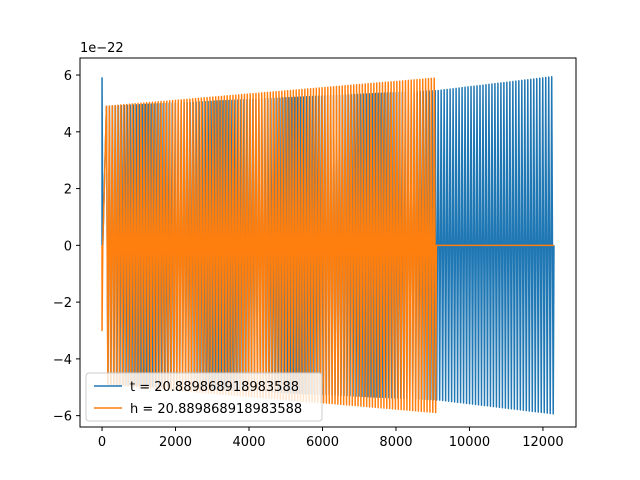 Image resolution: width=640 pixels, height=480 pixels. I want to click on y-tick-label: −6, so click(62, 417).